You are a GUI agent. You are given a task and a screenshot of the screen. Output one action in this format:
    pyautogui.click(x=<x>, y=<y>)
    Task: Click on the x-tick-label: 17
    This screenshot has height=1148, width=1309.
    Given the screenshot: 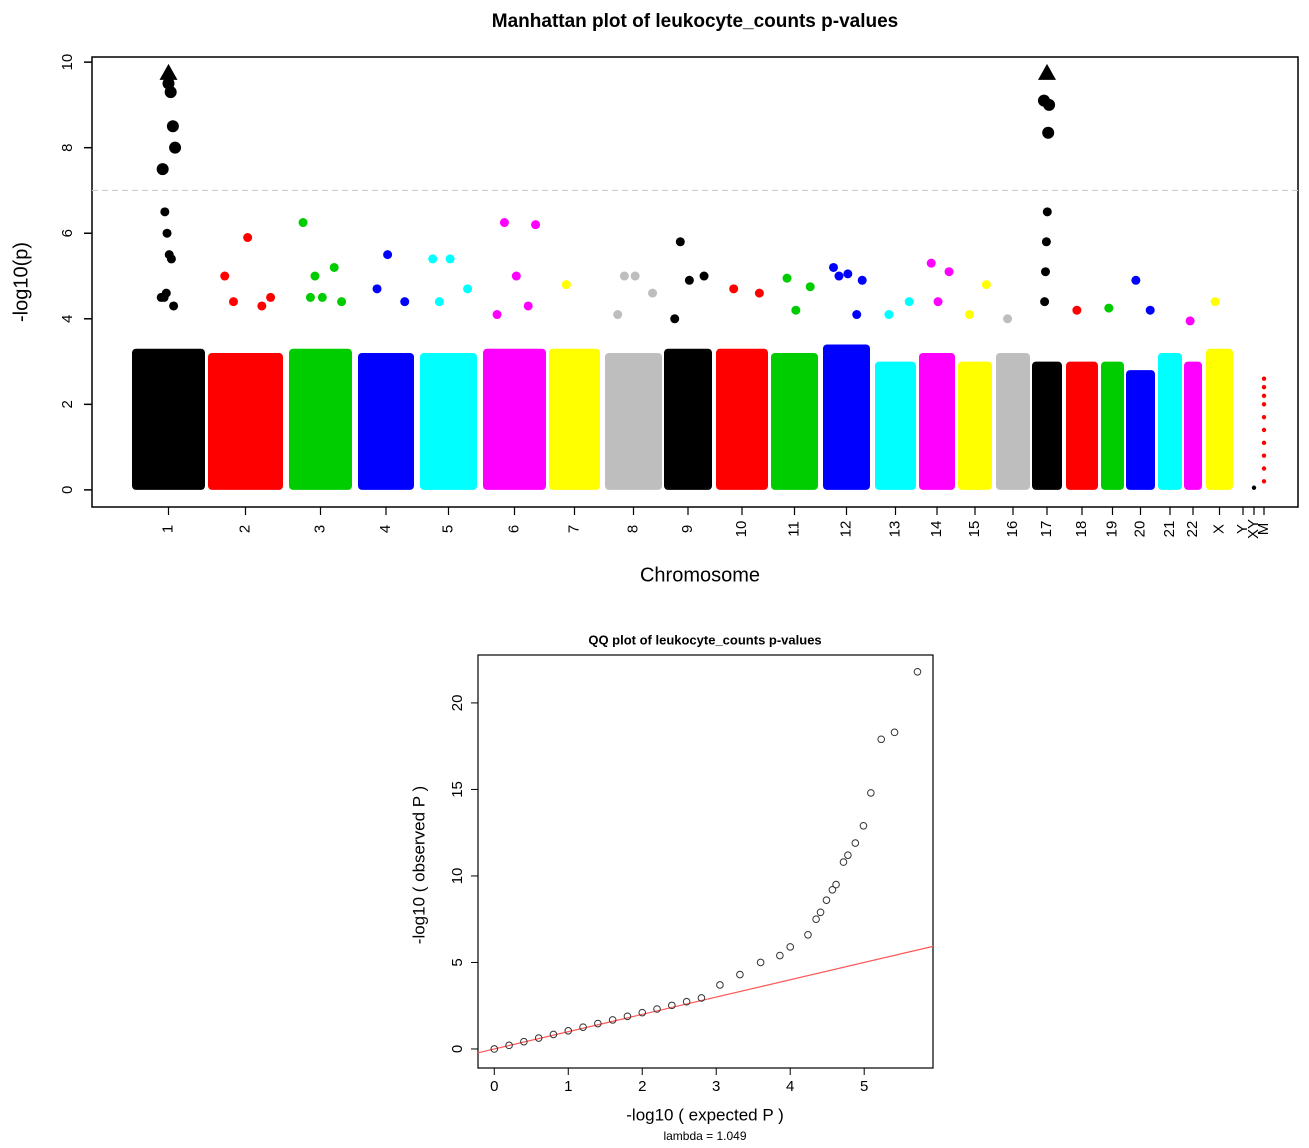 What is the action you would take?
    pyautogui.click(x=1046, y=529)
    